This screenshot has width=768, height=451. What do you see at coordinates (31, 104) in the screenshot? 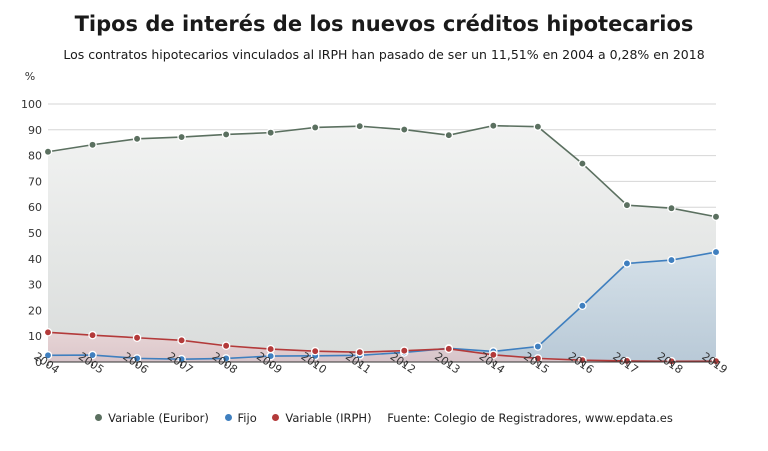
I see `y-tick-label: 100` at bounding box center [31, 104].